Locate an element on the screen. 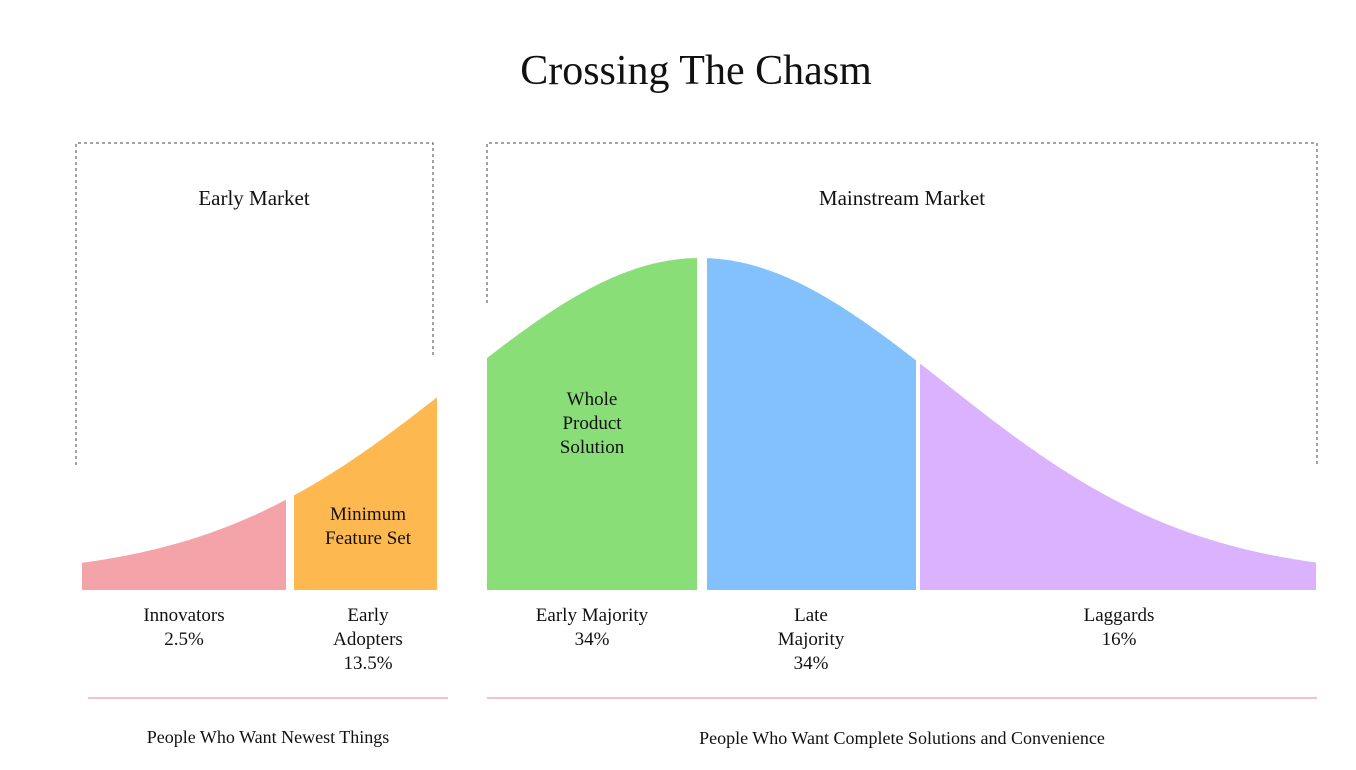  early-market-box is located at coordinates (254, 303).